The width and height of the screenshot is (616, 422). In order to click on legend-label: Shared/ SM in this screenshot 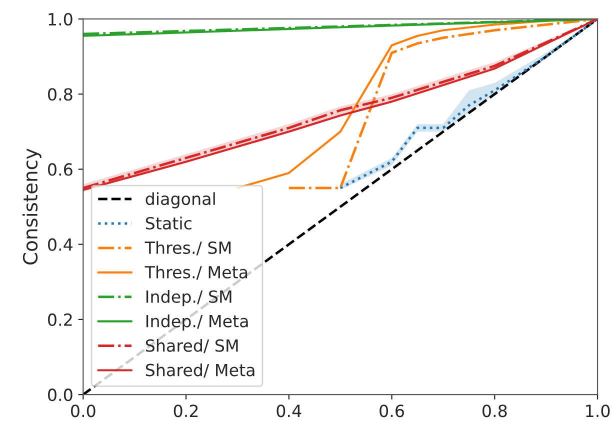, I will do `click(192, 346)`.